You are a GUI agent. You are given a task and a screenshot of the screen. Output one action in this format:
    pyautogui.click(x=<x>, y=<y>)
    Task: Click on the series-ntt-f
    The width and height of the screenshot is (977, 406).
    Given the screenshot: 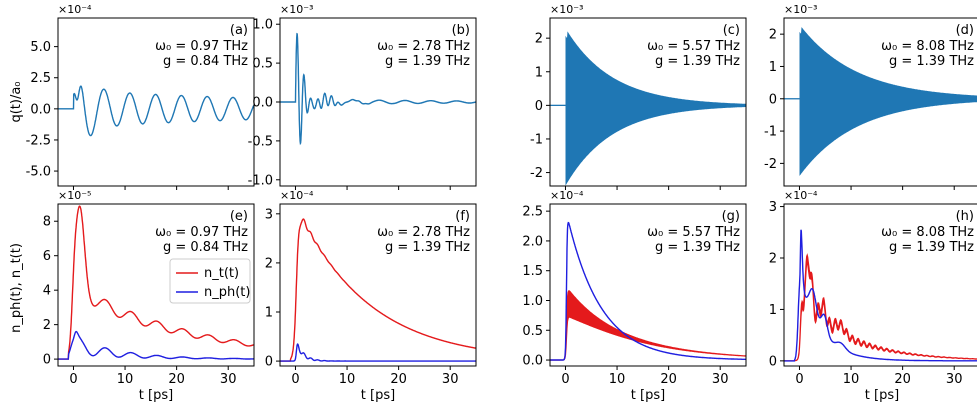 What is the action you would take?
    pyautogui.click(x=378, y=290)
    